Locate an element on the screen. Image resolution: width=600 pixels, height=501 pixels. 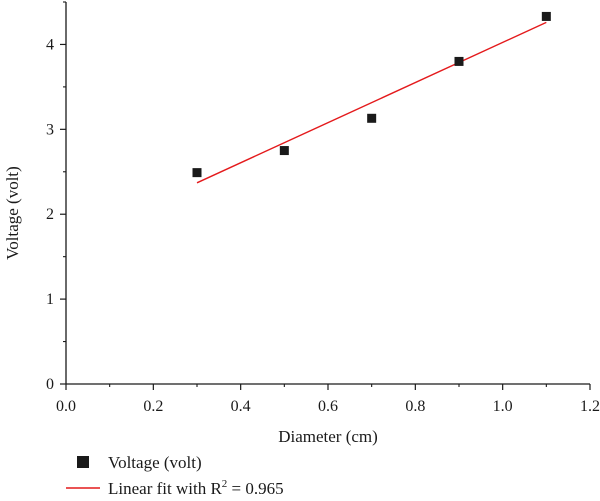
x-tick-label: 1.2 is located at coordinates (590, 406).